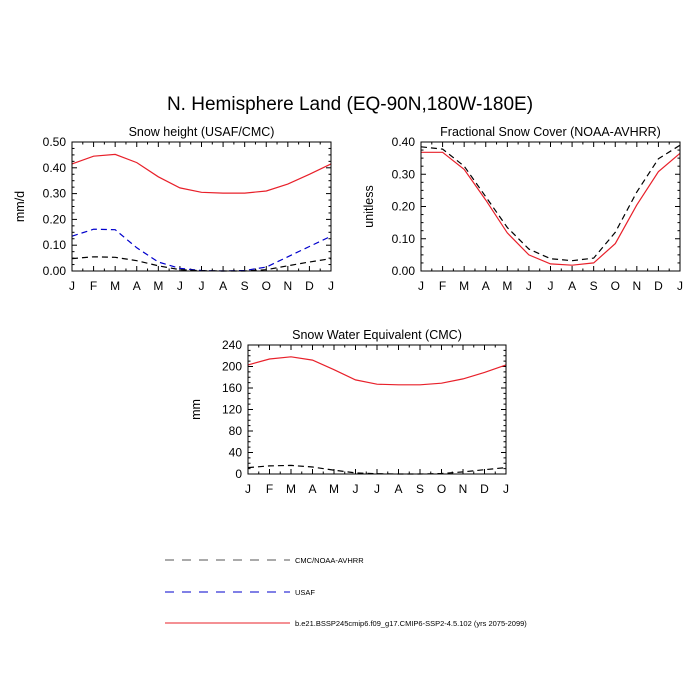 Image resolution: width=700 pixels, height=700 pixels. What do you see at coordinates (550, 132) in the screenshot?
I see `panel-title: Fractional Snow Cover (NOAA-AVHRR)` at bounding box center [550, 132].